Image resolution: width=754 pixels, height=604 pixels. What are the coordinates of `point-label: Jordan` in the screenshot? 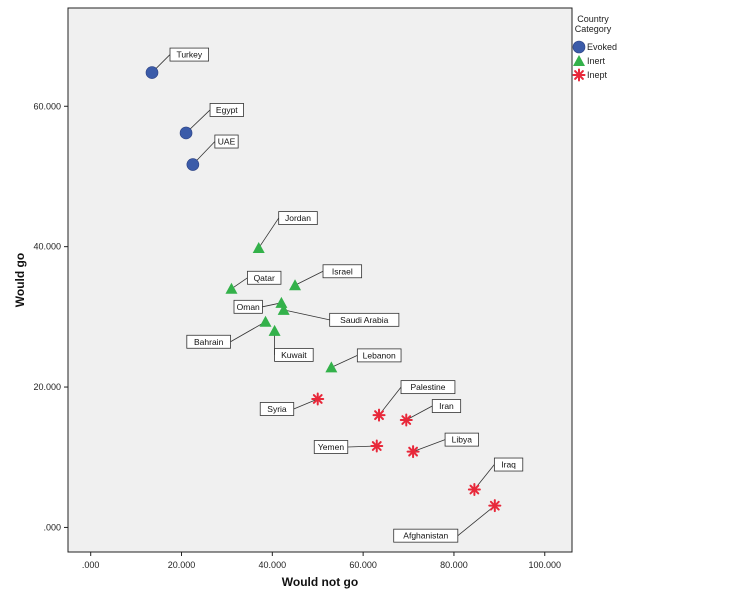 It's located at (298, 218).